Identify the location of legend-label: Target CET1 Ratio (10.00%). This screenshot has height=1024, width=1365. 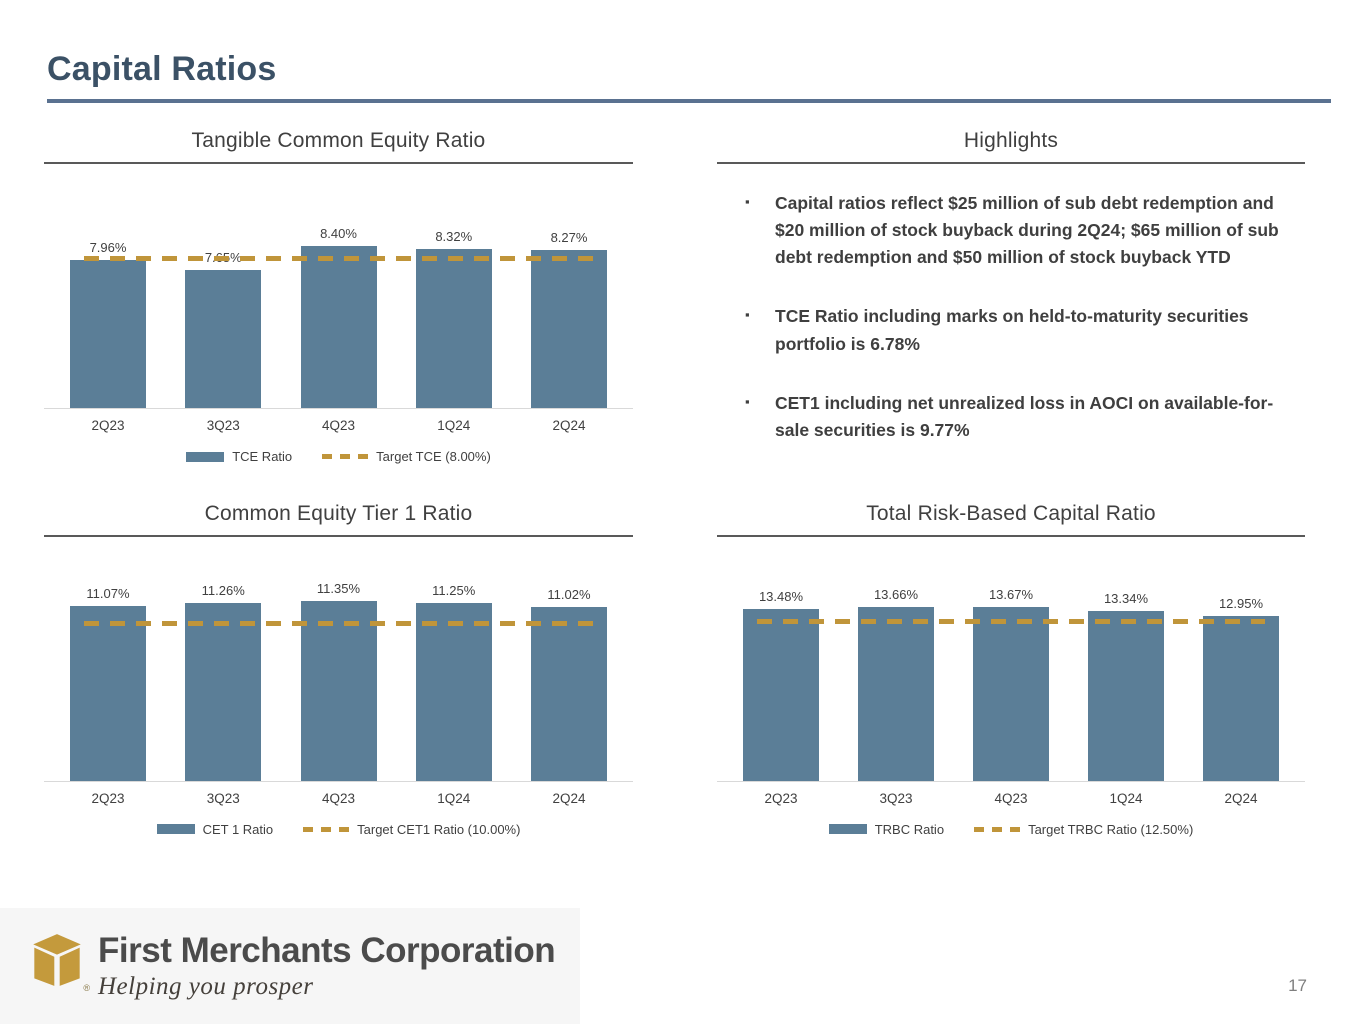
(439, 829).